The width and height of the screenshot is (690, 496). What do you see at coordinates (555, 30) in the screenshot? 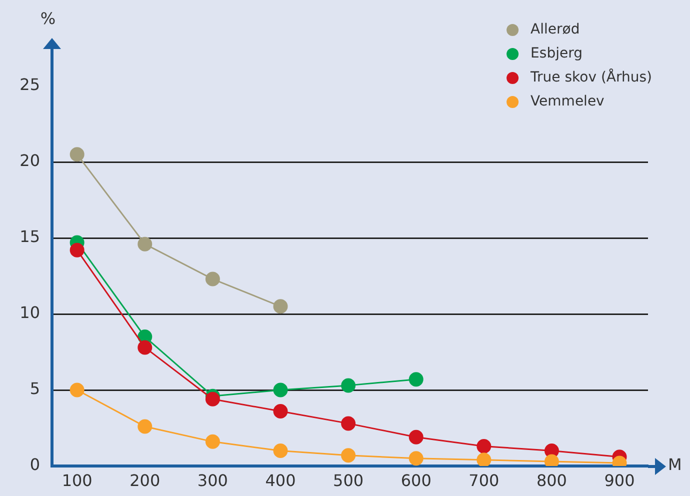
I see `legend-label: Allerød` at bounding box center [555, 30].